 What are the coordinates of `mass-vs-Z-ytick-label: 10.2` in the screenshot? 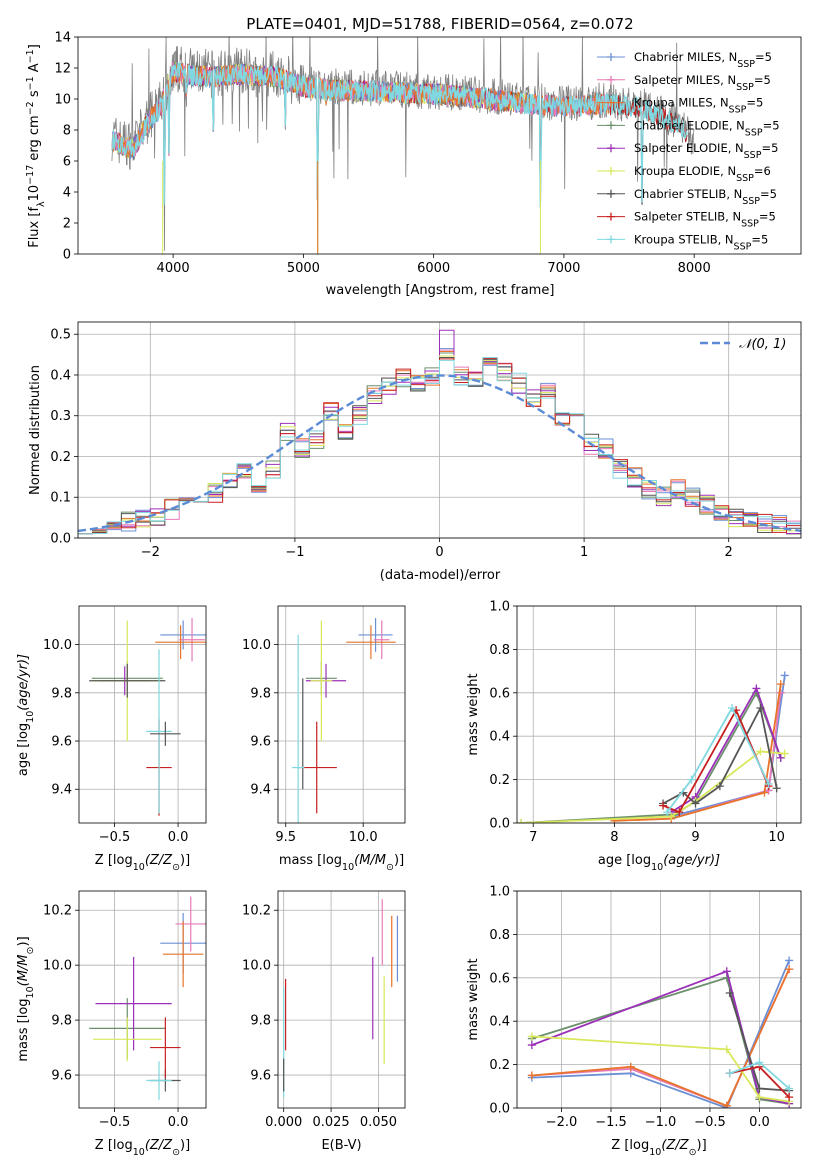 It's located at (57, 911).